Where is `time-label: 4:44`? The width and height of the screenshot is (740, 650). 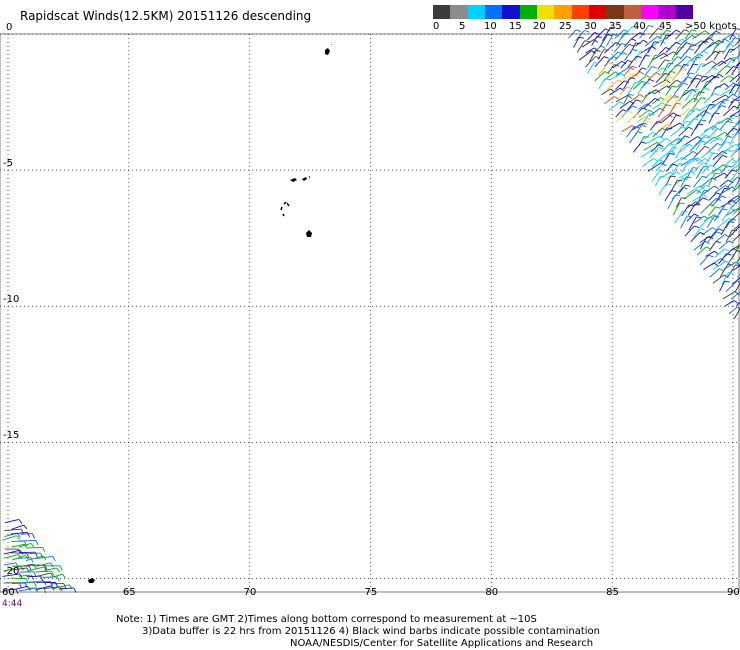 time-label: 4:44 is located at coordinates (12, 604).